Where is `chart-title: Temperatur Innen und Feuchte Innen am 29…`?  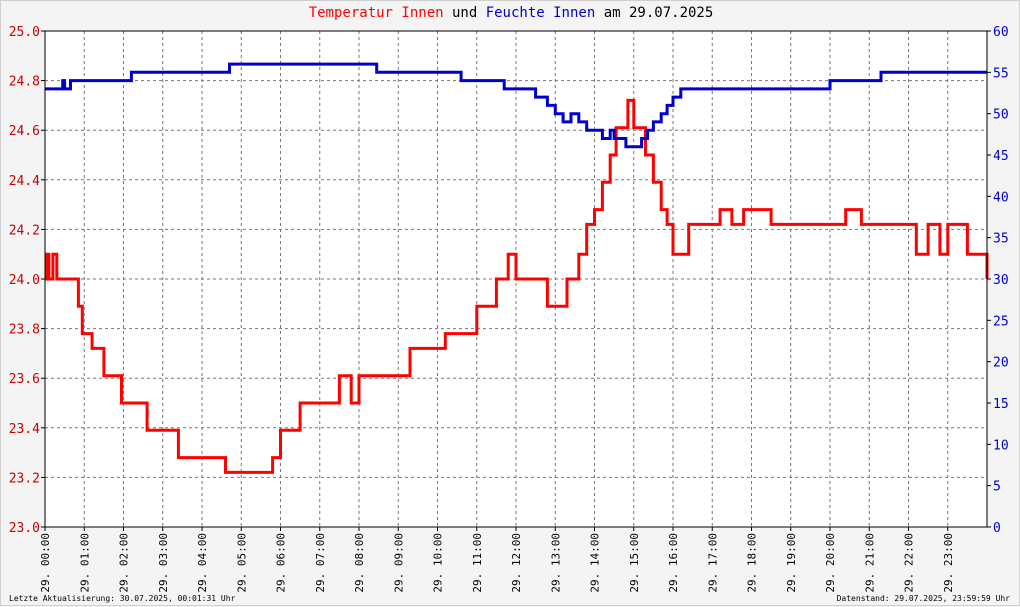 chart-title: Temperatur Innen und Feuchte Innen am 29… is located at coordinates (510, 13).